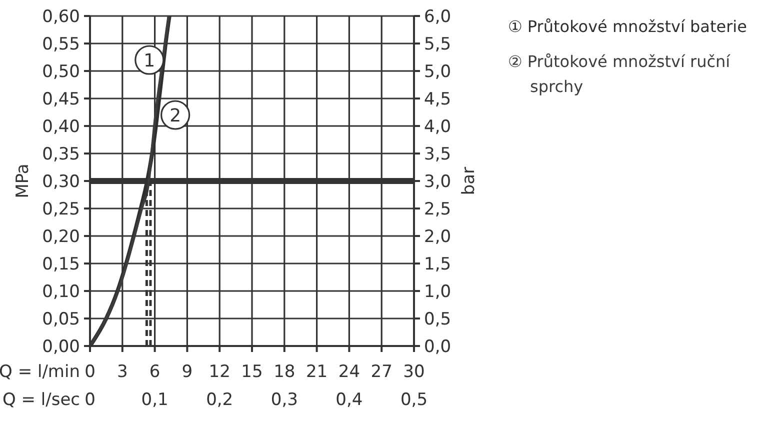 Image resolution: width=780 pixels, height=427 pixels. I want to click on x2-tick-label: 0, so click(90, 400).